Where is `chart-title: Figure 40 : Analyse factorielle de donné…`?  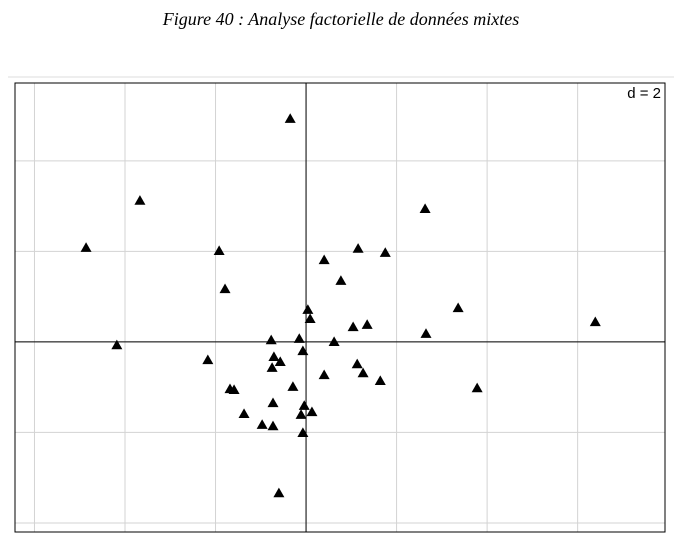 chart-title: Figure 40 : Analyse factorielle de donné… is located at coordinates (340, 19).